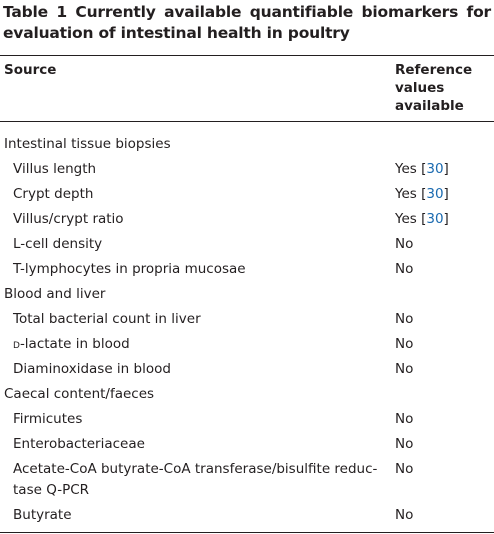  What do you see at coordinates (58, 244) in the screenshot?
I see `source-cell: L-cell density` at bounding box center [58, 244].